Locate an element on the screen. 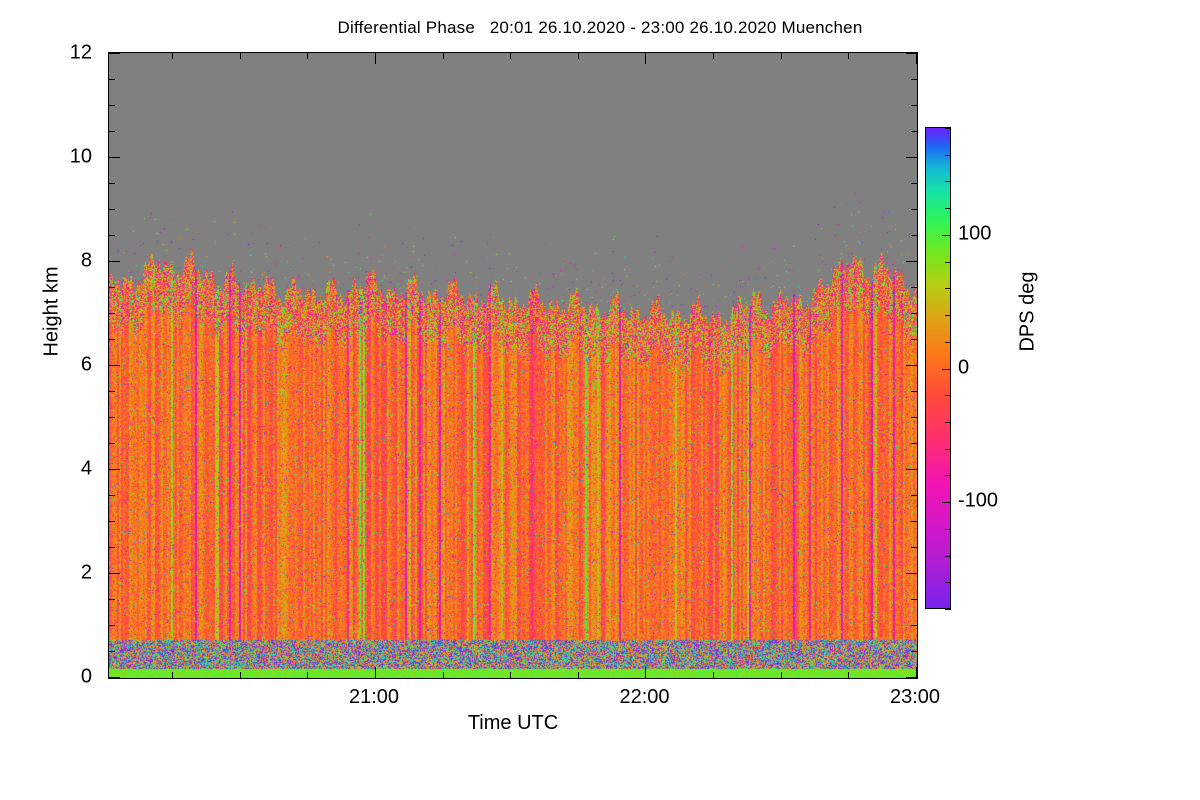  y-axis-tick-label: 10 is located at coordinates (80, 156).